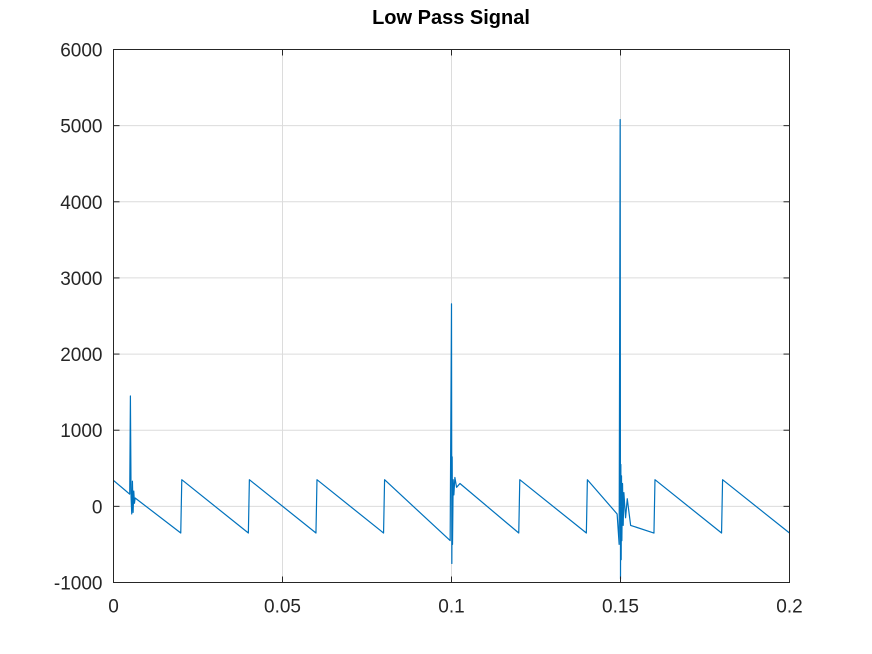 This screenshot has height=654, width=872. What do you see at coordinates (282, 607) in the screenshot?
I see `x-tick-label: 0.05` at bounding box center [282, 607].